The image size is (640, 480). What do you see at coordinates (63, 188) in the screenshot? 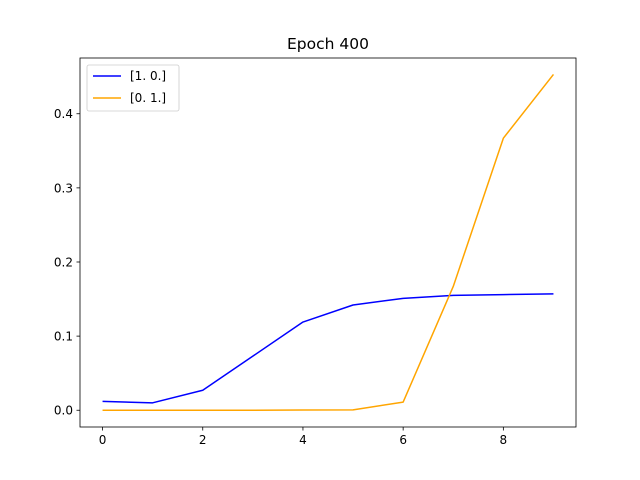
I see `y-tick-label: 0.3` at bounding box center [63, 188].